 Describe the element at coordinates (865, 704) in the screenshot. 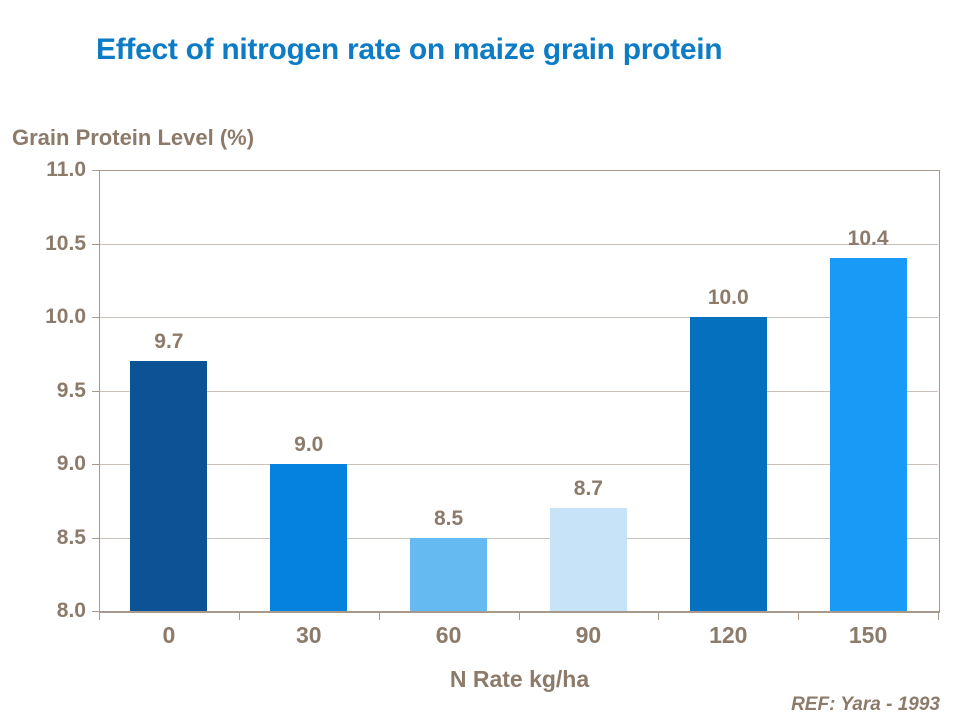

I see `reference-note: REF: Yara - 1993` at that location.